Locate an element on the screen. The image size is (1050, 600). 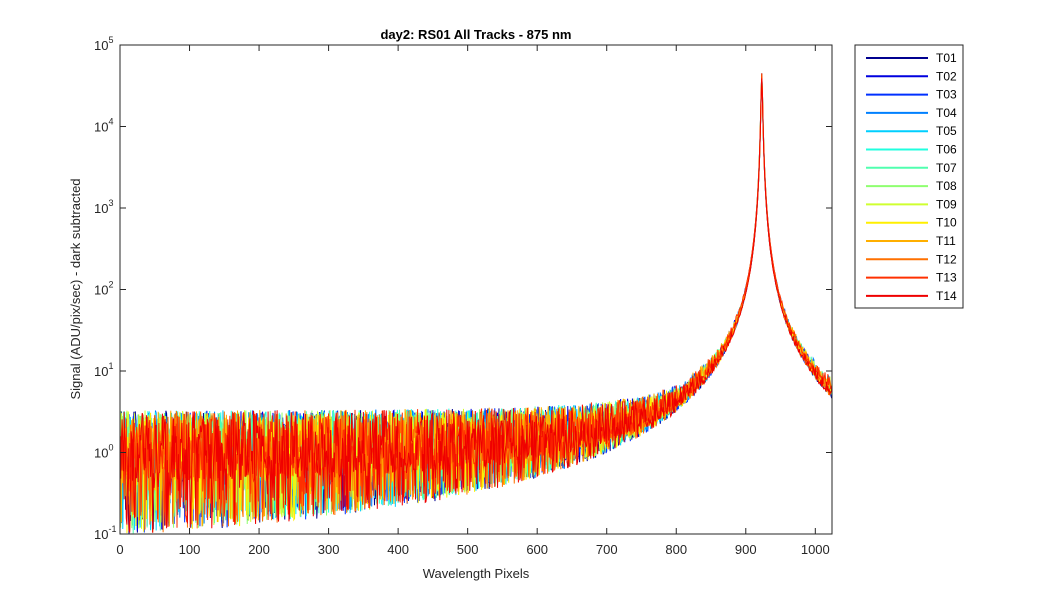
x-tick-label: 900 is located at coordinates (746, 549).